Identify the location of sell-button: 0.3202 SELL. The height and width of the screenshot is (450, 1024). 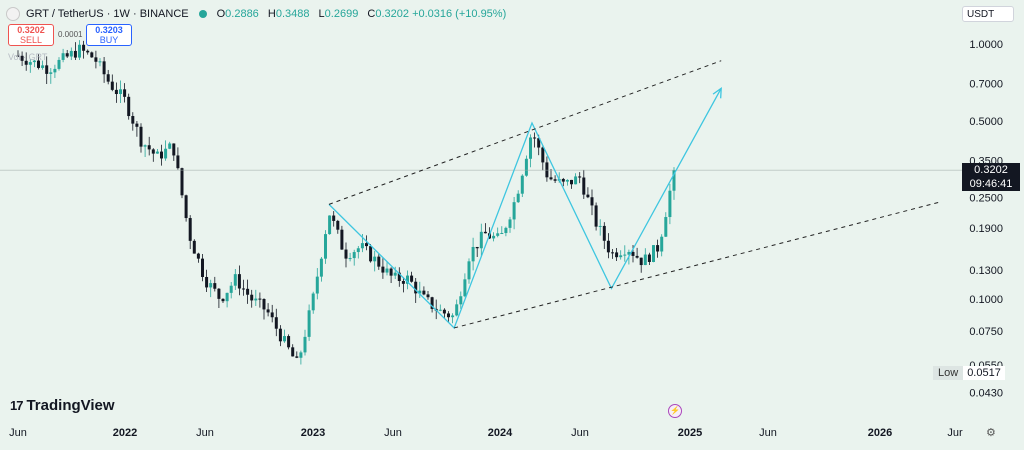
(31, 35).